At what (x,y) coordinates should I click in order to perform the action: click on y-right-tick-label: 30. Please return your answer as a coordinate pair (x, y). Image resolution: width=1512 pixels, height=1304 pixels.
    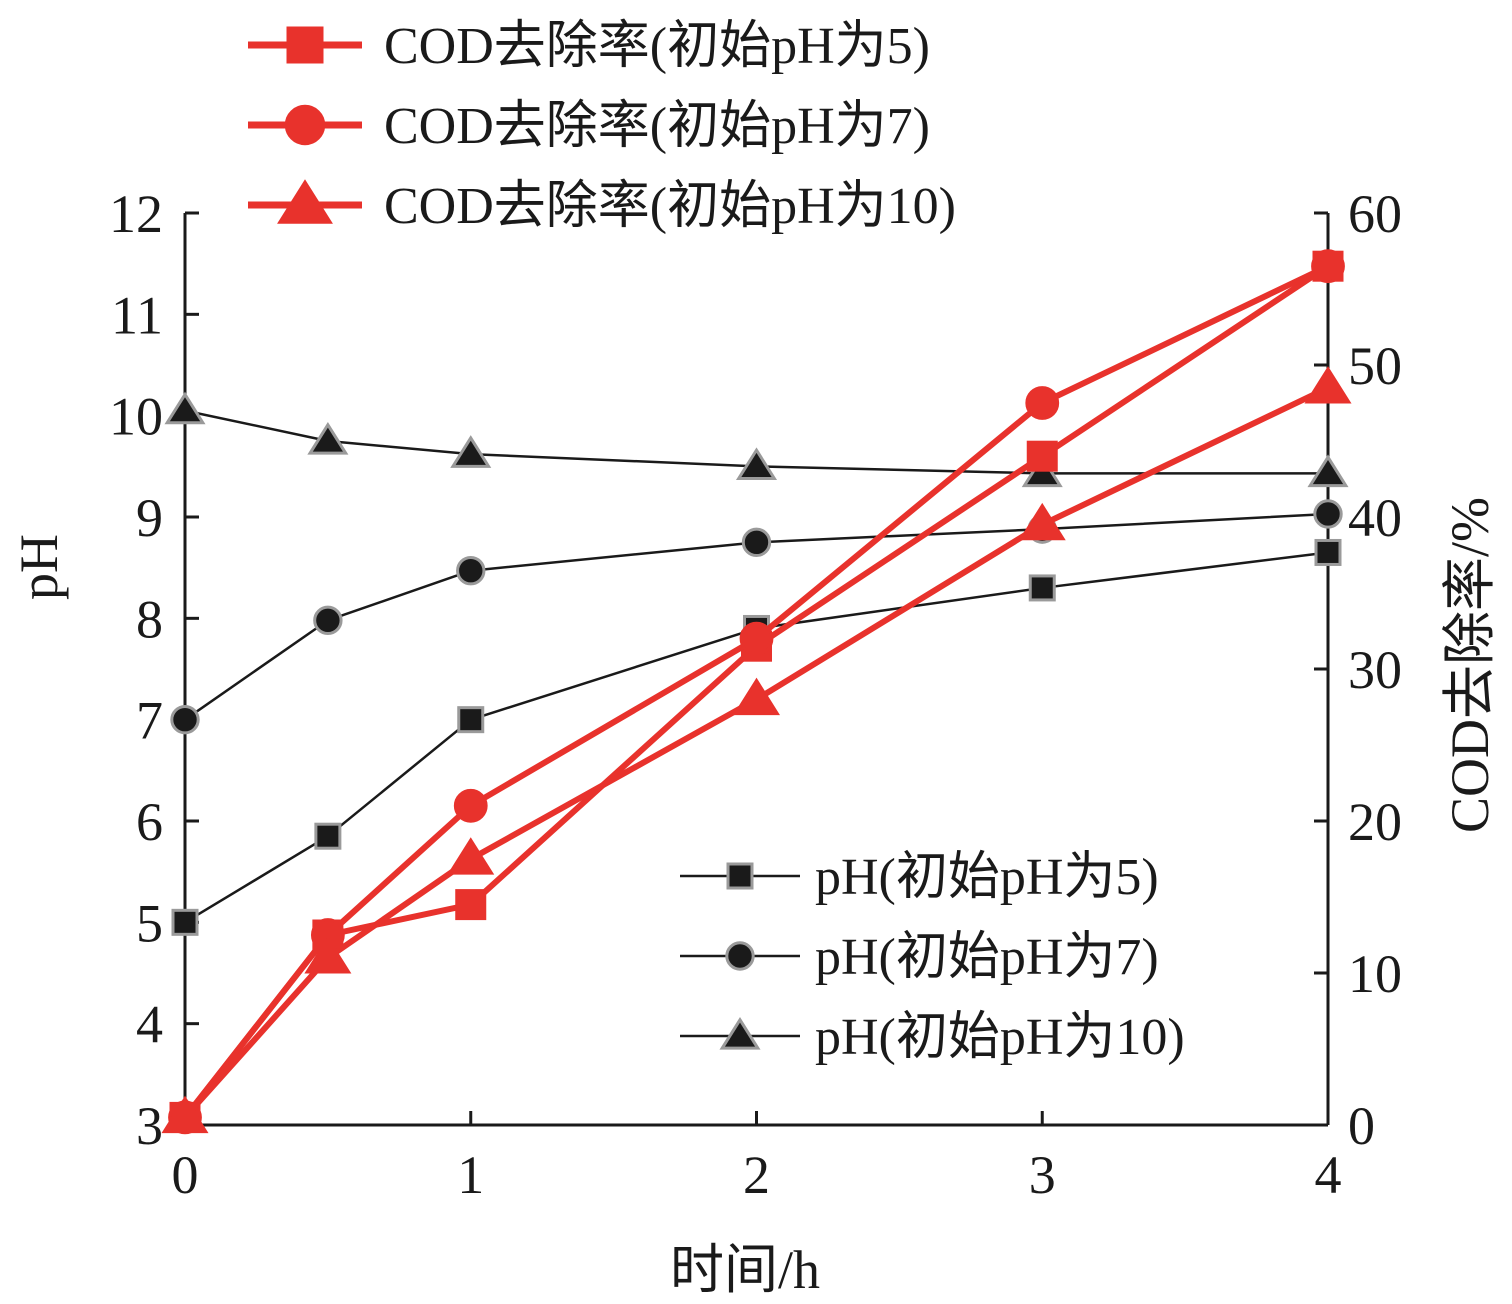
    Looking at the image, I should click on (1375, 670).